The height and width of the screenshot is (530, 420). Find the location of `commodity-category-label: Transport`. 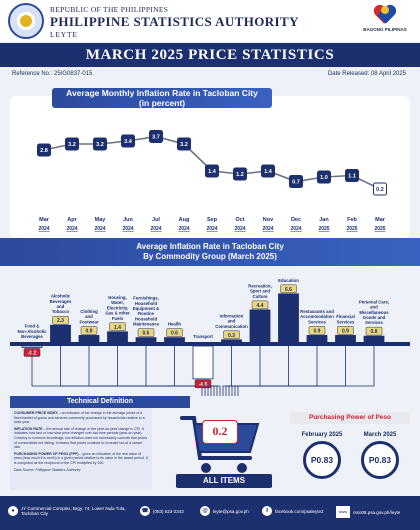

commodity-category-label: Transport is located at coordinates (203, 336).